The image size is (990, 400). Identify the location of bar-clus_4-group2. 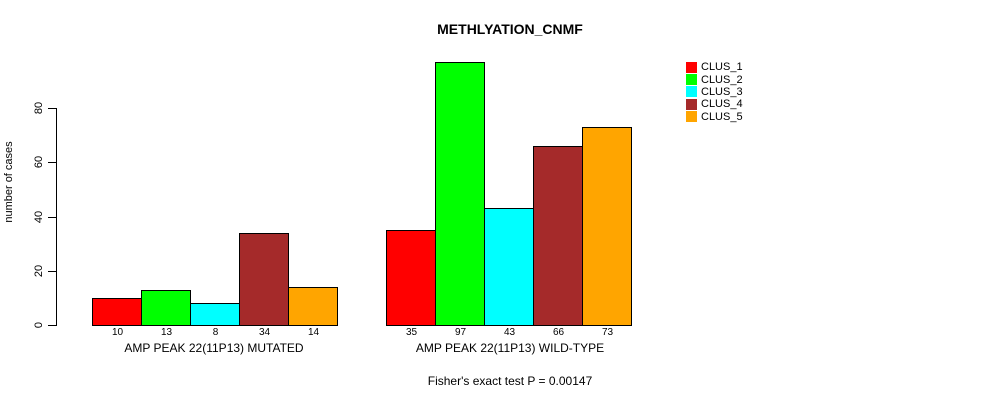
(558, 236).